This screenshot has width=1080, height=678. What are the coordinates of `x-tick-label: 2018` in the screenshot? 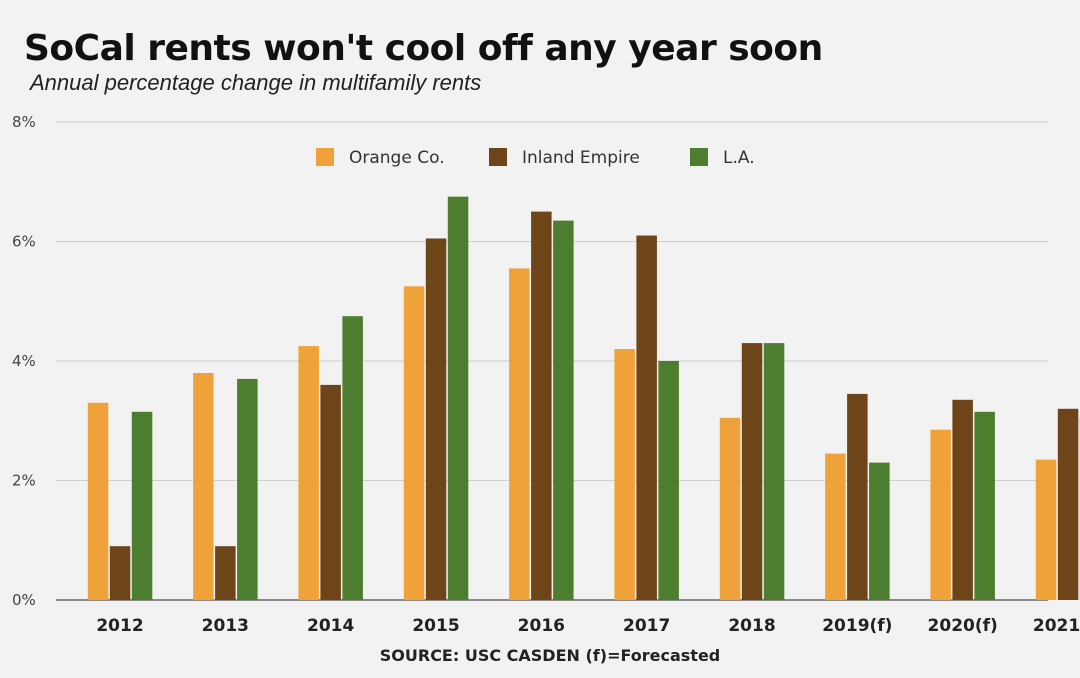 It's located at (751, 626).